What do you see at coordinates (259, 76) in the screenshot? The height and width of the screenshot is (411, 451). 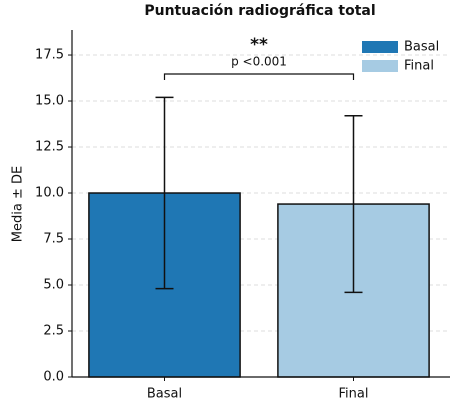 I see `significance-bracket` at bounding box center [259, 76].